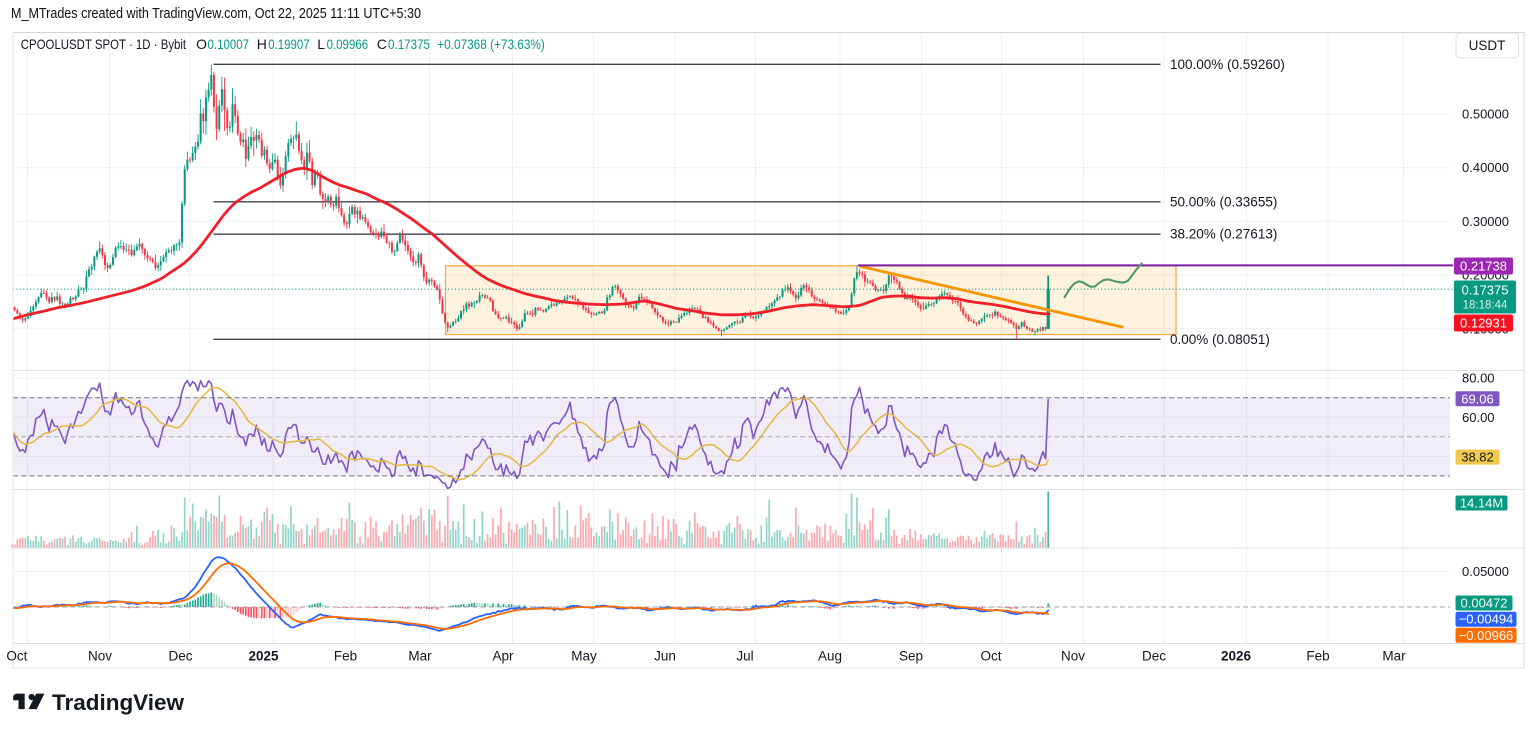  What do you see at coordinates (321, 44) in the screenshot?
I see `svg-text: L` at bounding box center [321, 44].